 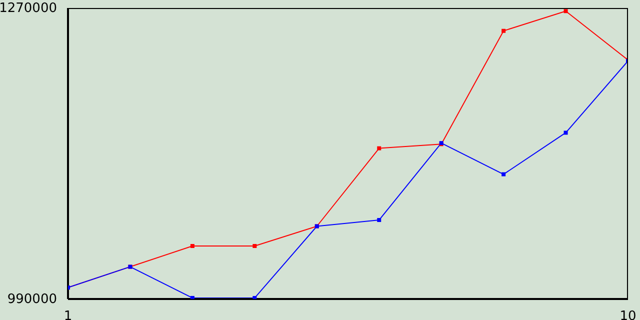 What do you see at coordinates (68, 314) in the screenshot?
I see `x-tick-label: 1` at bounding box center [68, 314].